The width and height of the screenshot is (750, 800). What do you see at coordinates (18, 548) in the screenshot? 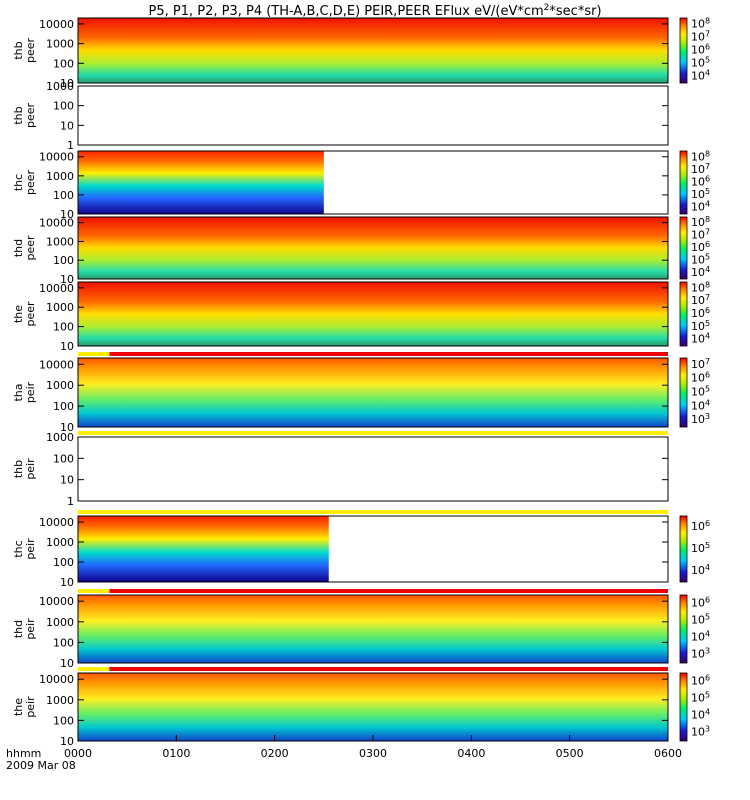
I see `y-axis-label: thc` at bounding box center [18, 548].